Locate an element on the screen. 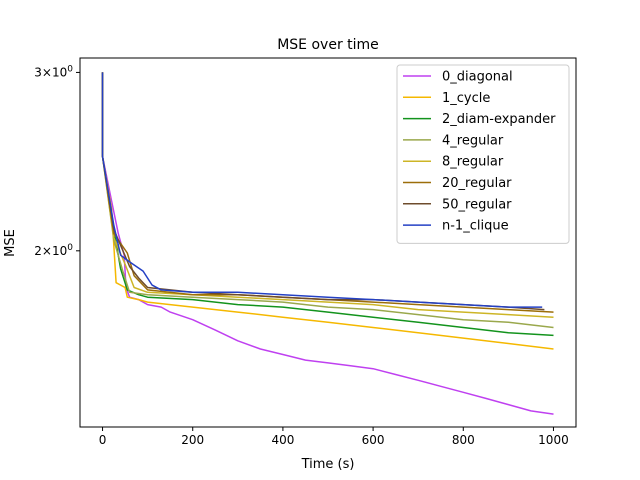 This screenshot has height=480, width=640. y-axis: 2×100 3×100 is located at coordinates (57, 161).